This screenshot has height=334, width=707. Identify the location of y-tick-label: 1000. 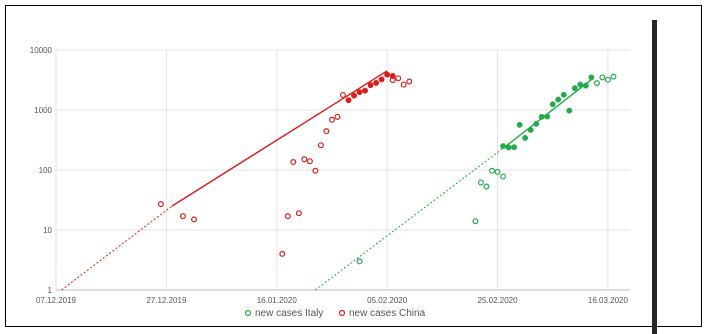
(43, 110).